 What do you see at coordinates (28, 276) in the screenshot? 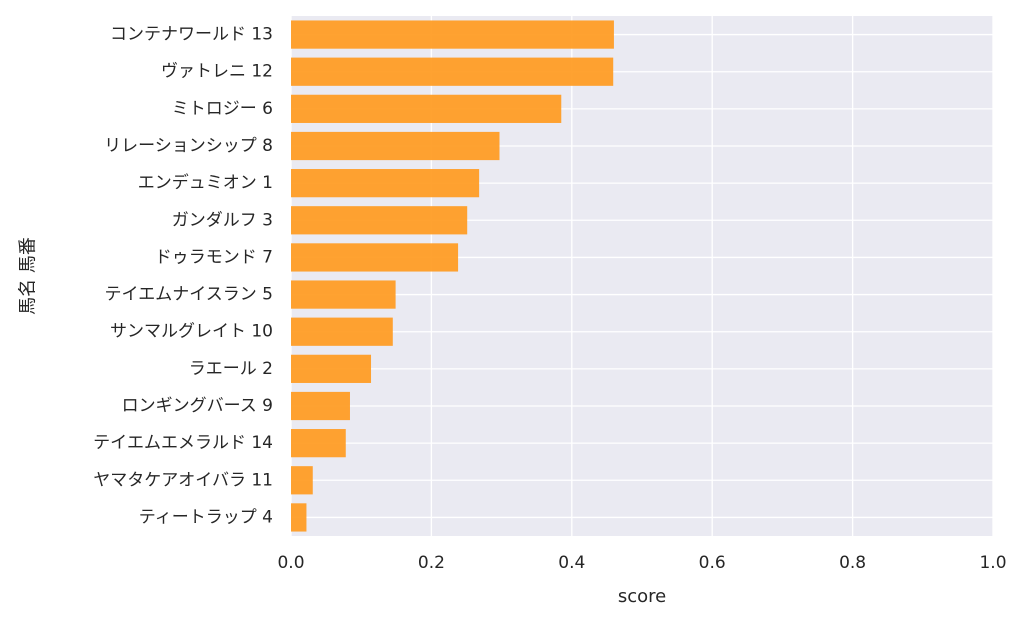
I see `y-axis-title: 馬名 馬番` at bounding box center [28, 276].